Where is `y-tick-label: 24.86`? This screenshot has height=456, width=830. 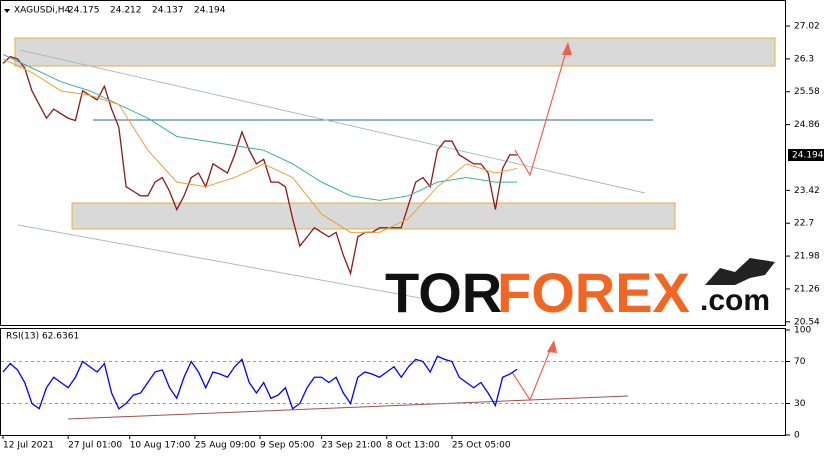 y-tick-label: 24.86 is located at coordinates (807, 125).